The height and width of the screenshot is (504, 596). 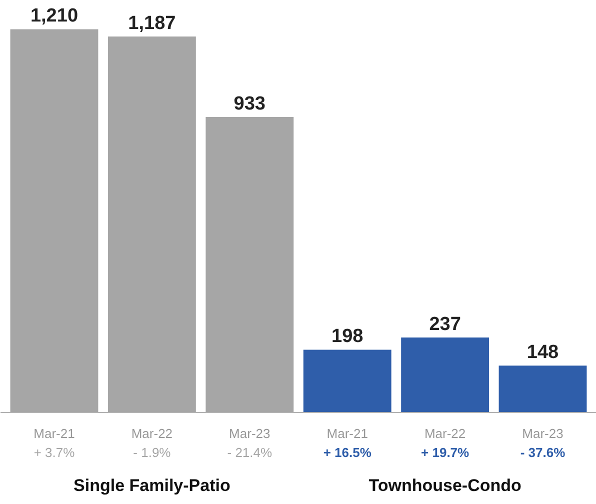 I want to click on x-tick-label: Mar-21 + 16.5%, so click(x=347, y=443).